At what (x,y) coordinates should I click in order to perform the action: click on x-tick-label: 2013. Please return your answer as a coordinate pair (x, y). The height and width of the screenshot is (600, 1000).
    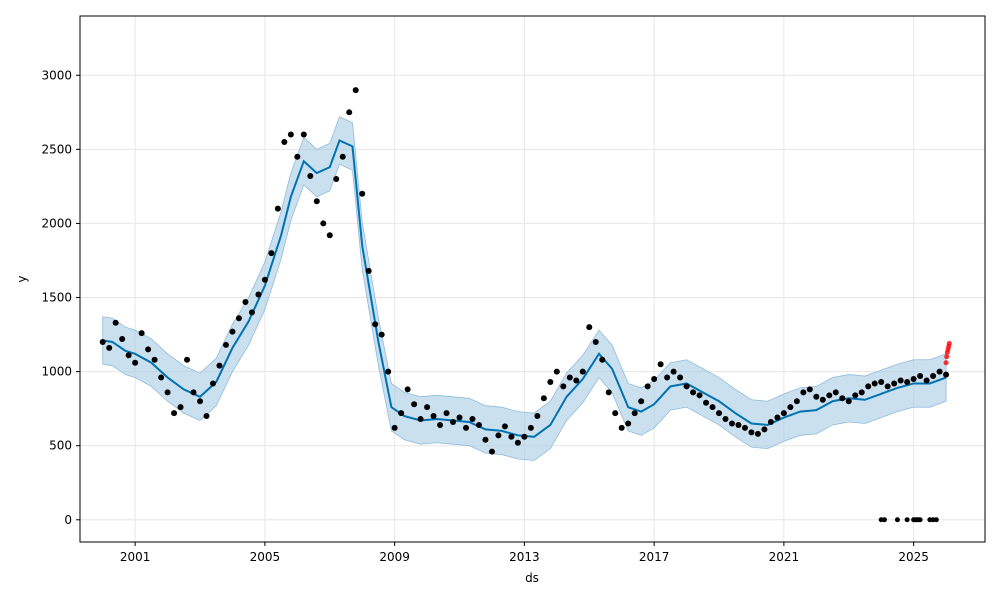
    Looking at the image, I should click on (524, 557).